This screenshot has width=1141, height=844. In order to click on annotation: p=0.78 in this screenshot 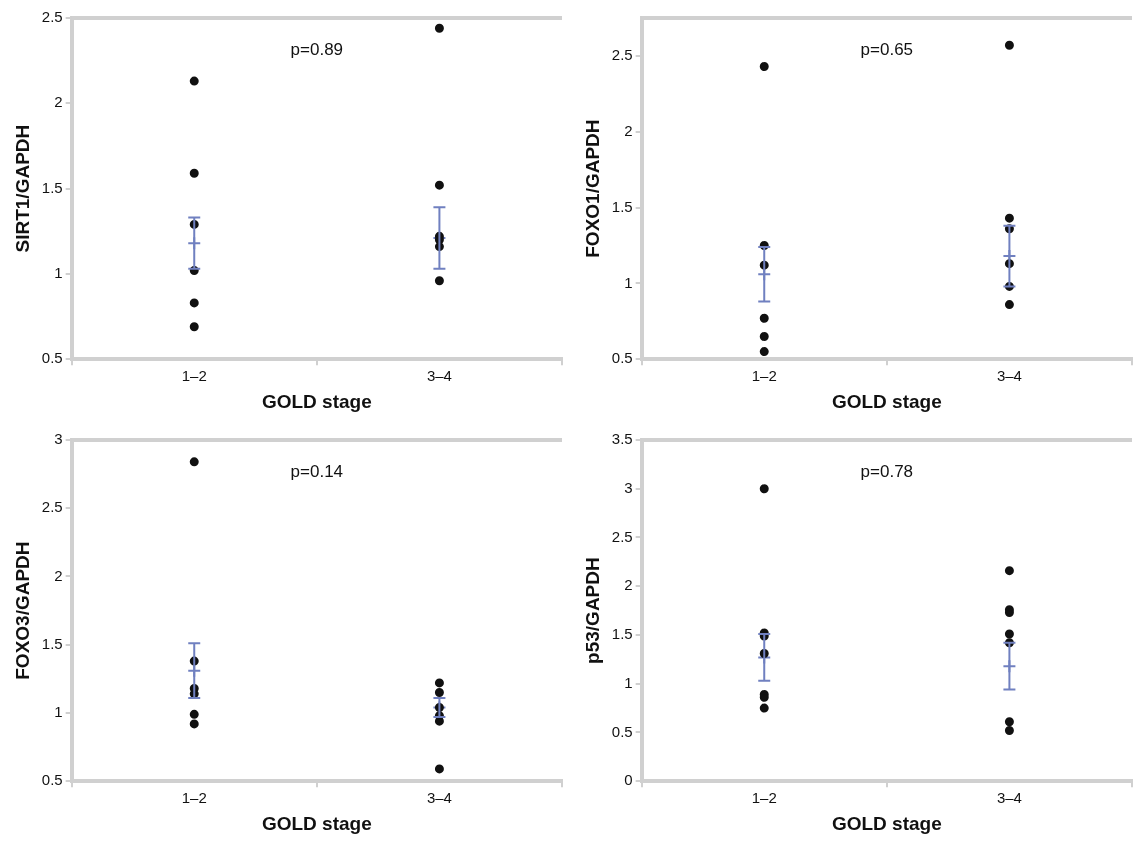, I will do `click(887, 471)`.